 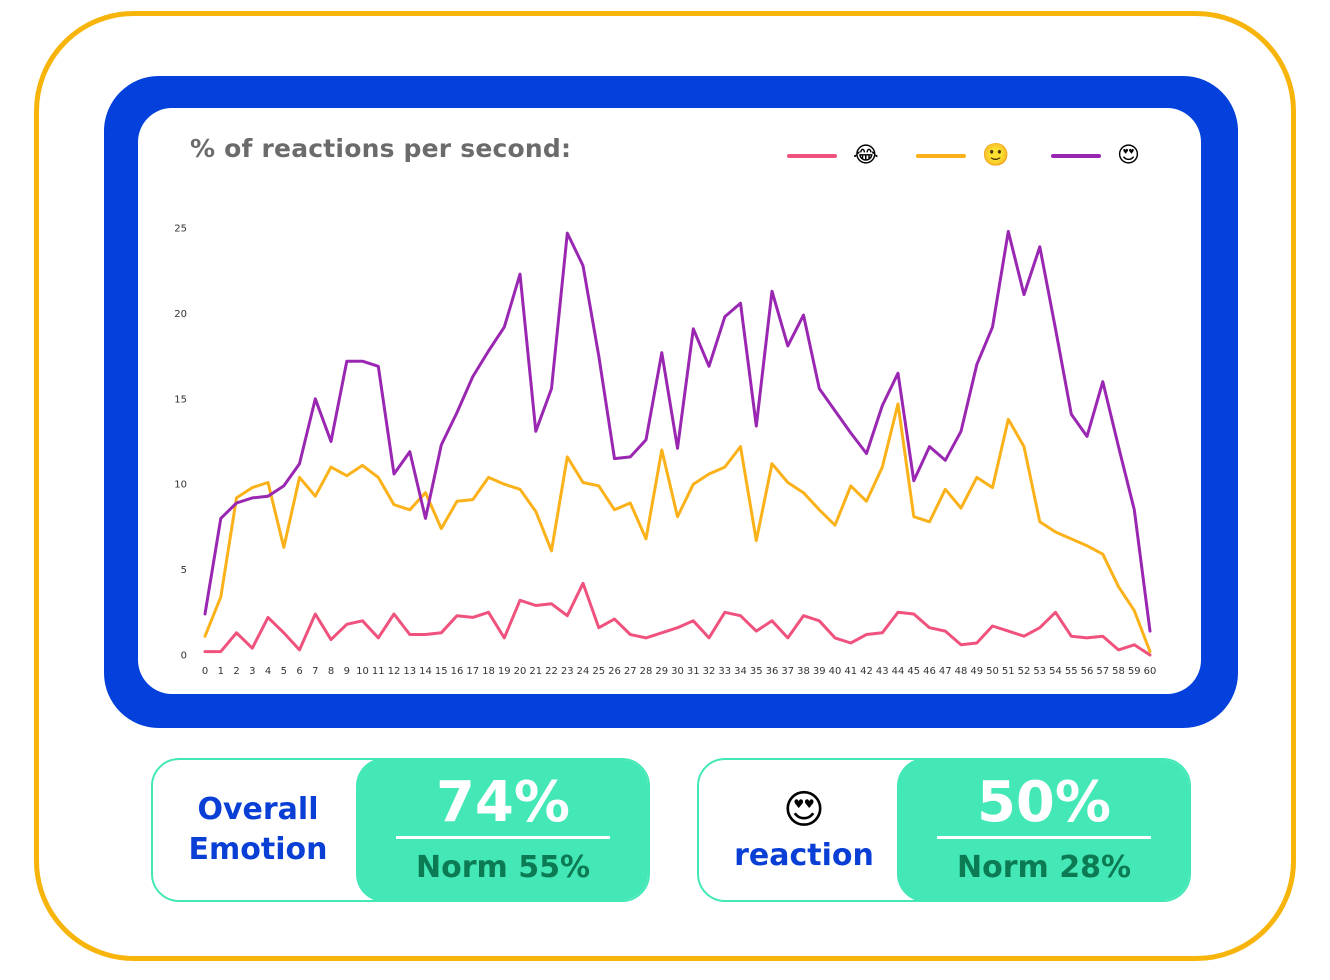 What do you see at coordinates (409, 671) in the screenshot?
I see `x-tick-label: 13` at bounding box center [409, 671].